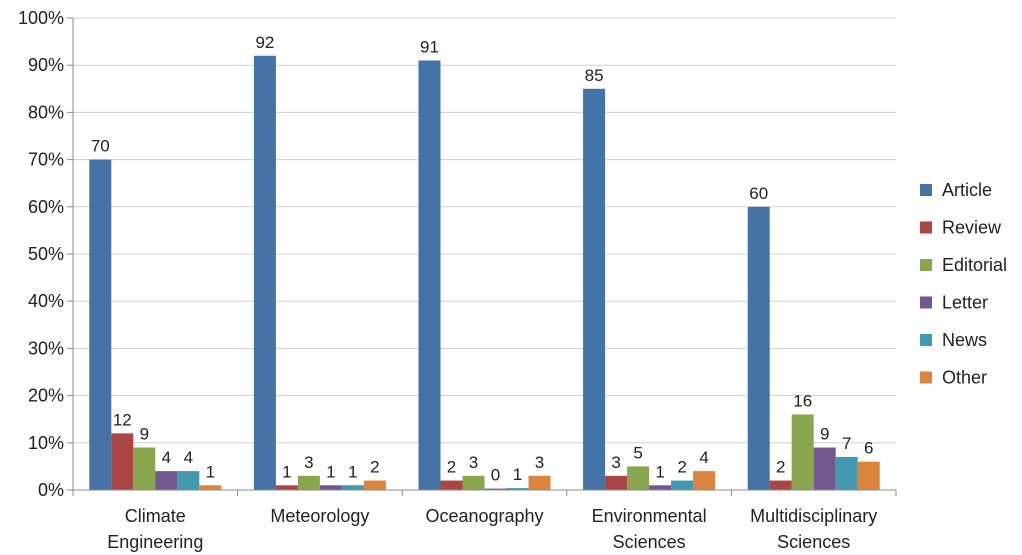 This screenshot has width=1022, height=555. I want to click on legend-label: Other, so click(964, 378).